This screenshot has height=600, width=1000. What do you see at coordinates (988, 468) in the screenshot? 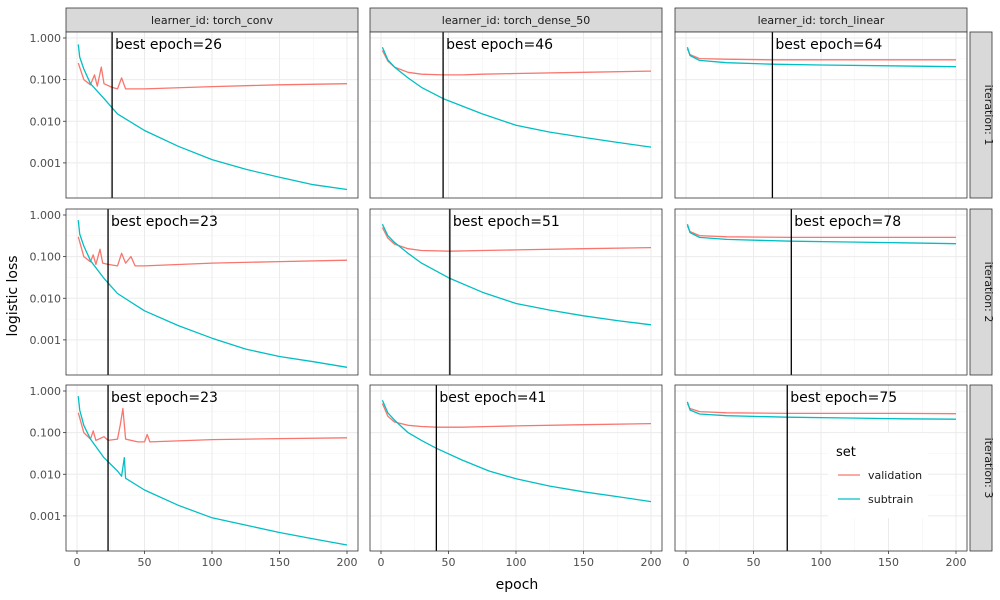
I see `row-strip-label: iteration: 3` at bounding box center [988, 468].